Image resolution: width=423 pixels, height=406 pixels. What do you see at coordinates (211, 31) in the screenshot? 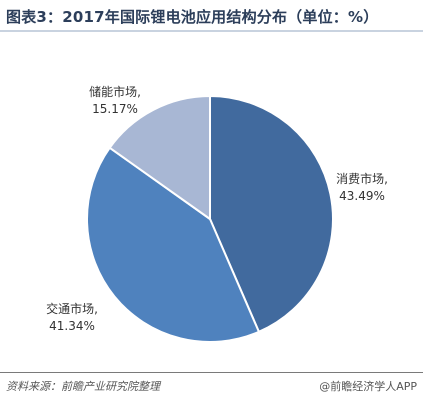
I see `title-divider` at bounding box center [211, 31].